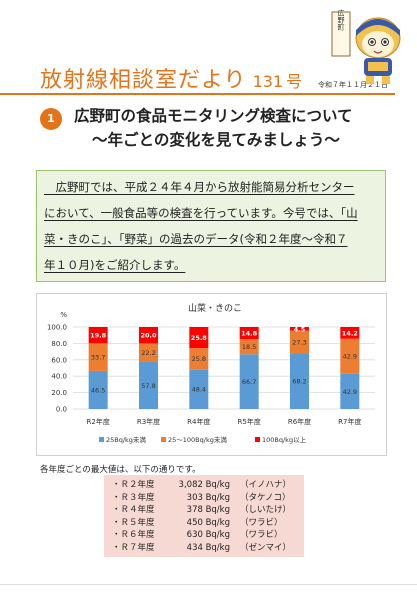 The height and width of the screenshot is (596, 417). I want to click on page-bottom-rule, so click(208, 584).